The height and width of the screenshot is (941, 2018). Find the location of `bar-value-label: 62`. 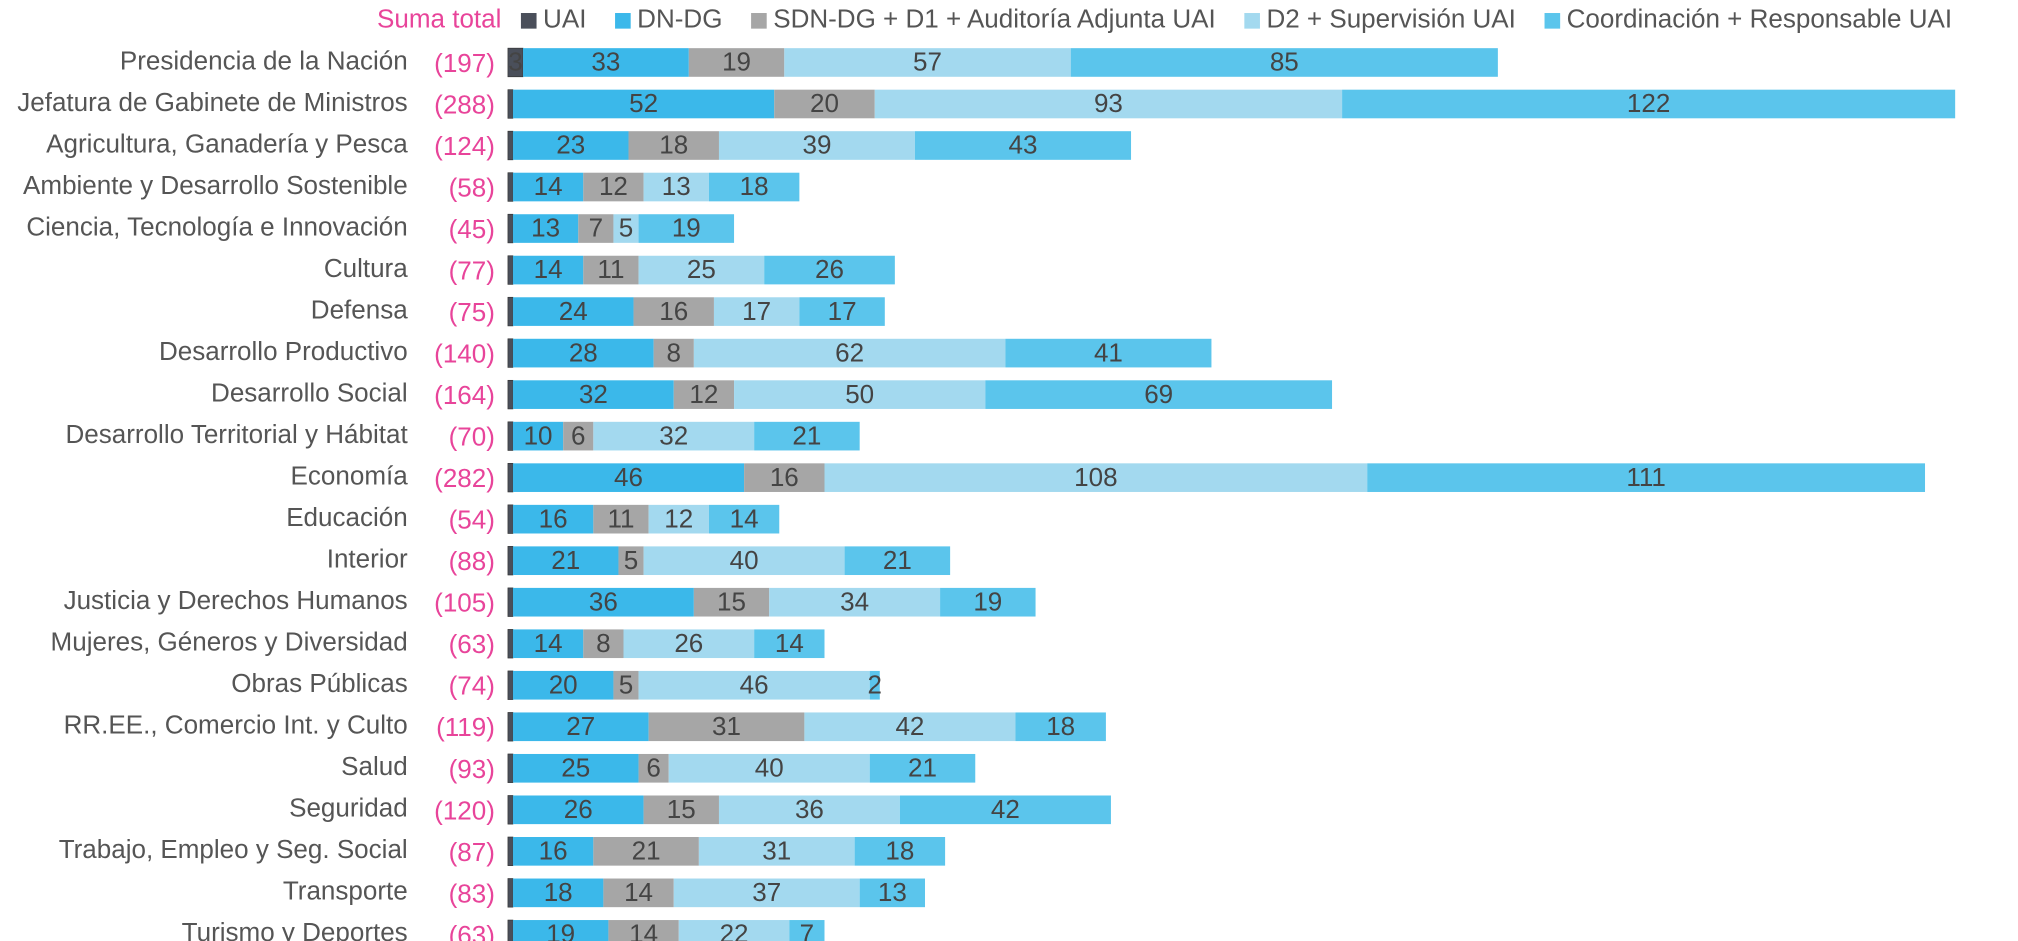

bar-value-label: 62 is located at coordinates (849, 352).